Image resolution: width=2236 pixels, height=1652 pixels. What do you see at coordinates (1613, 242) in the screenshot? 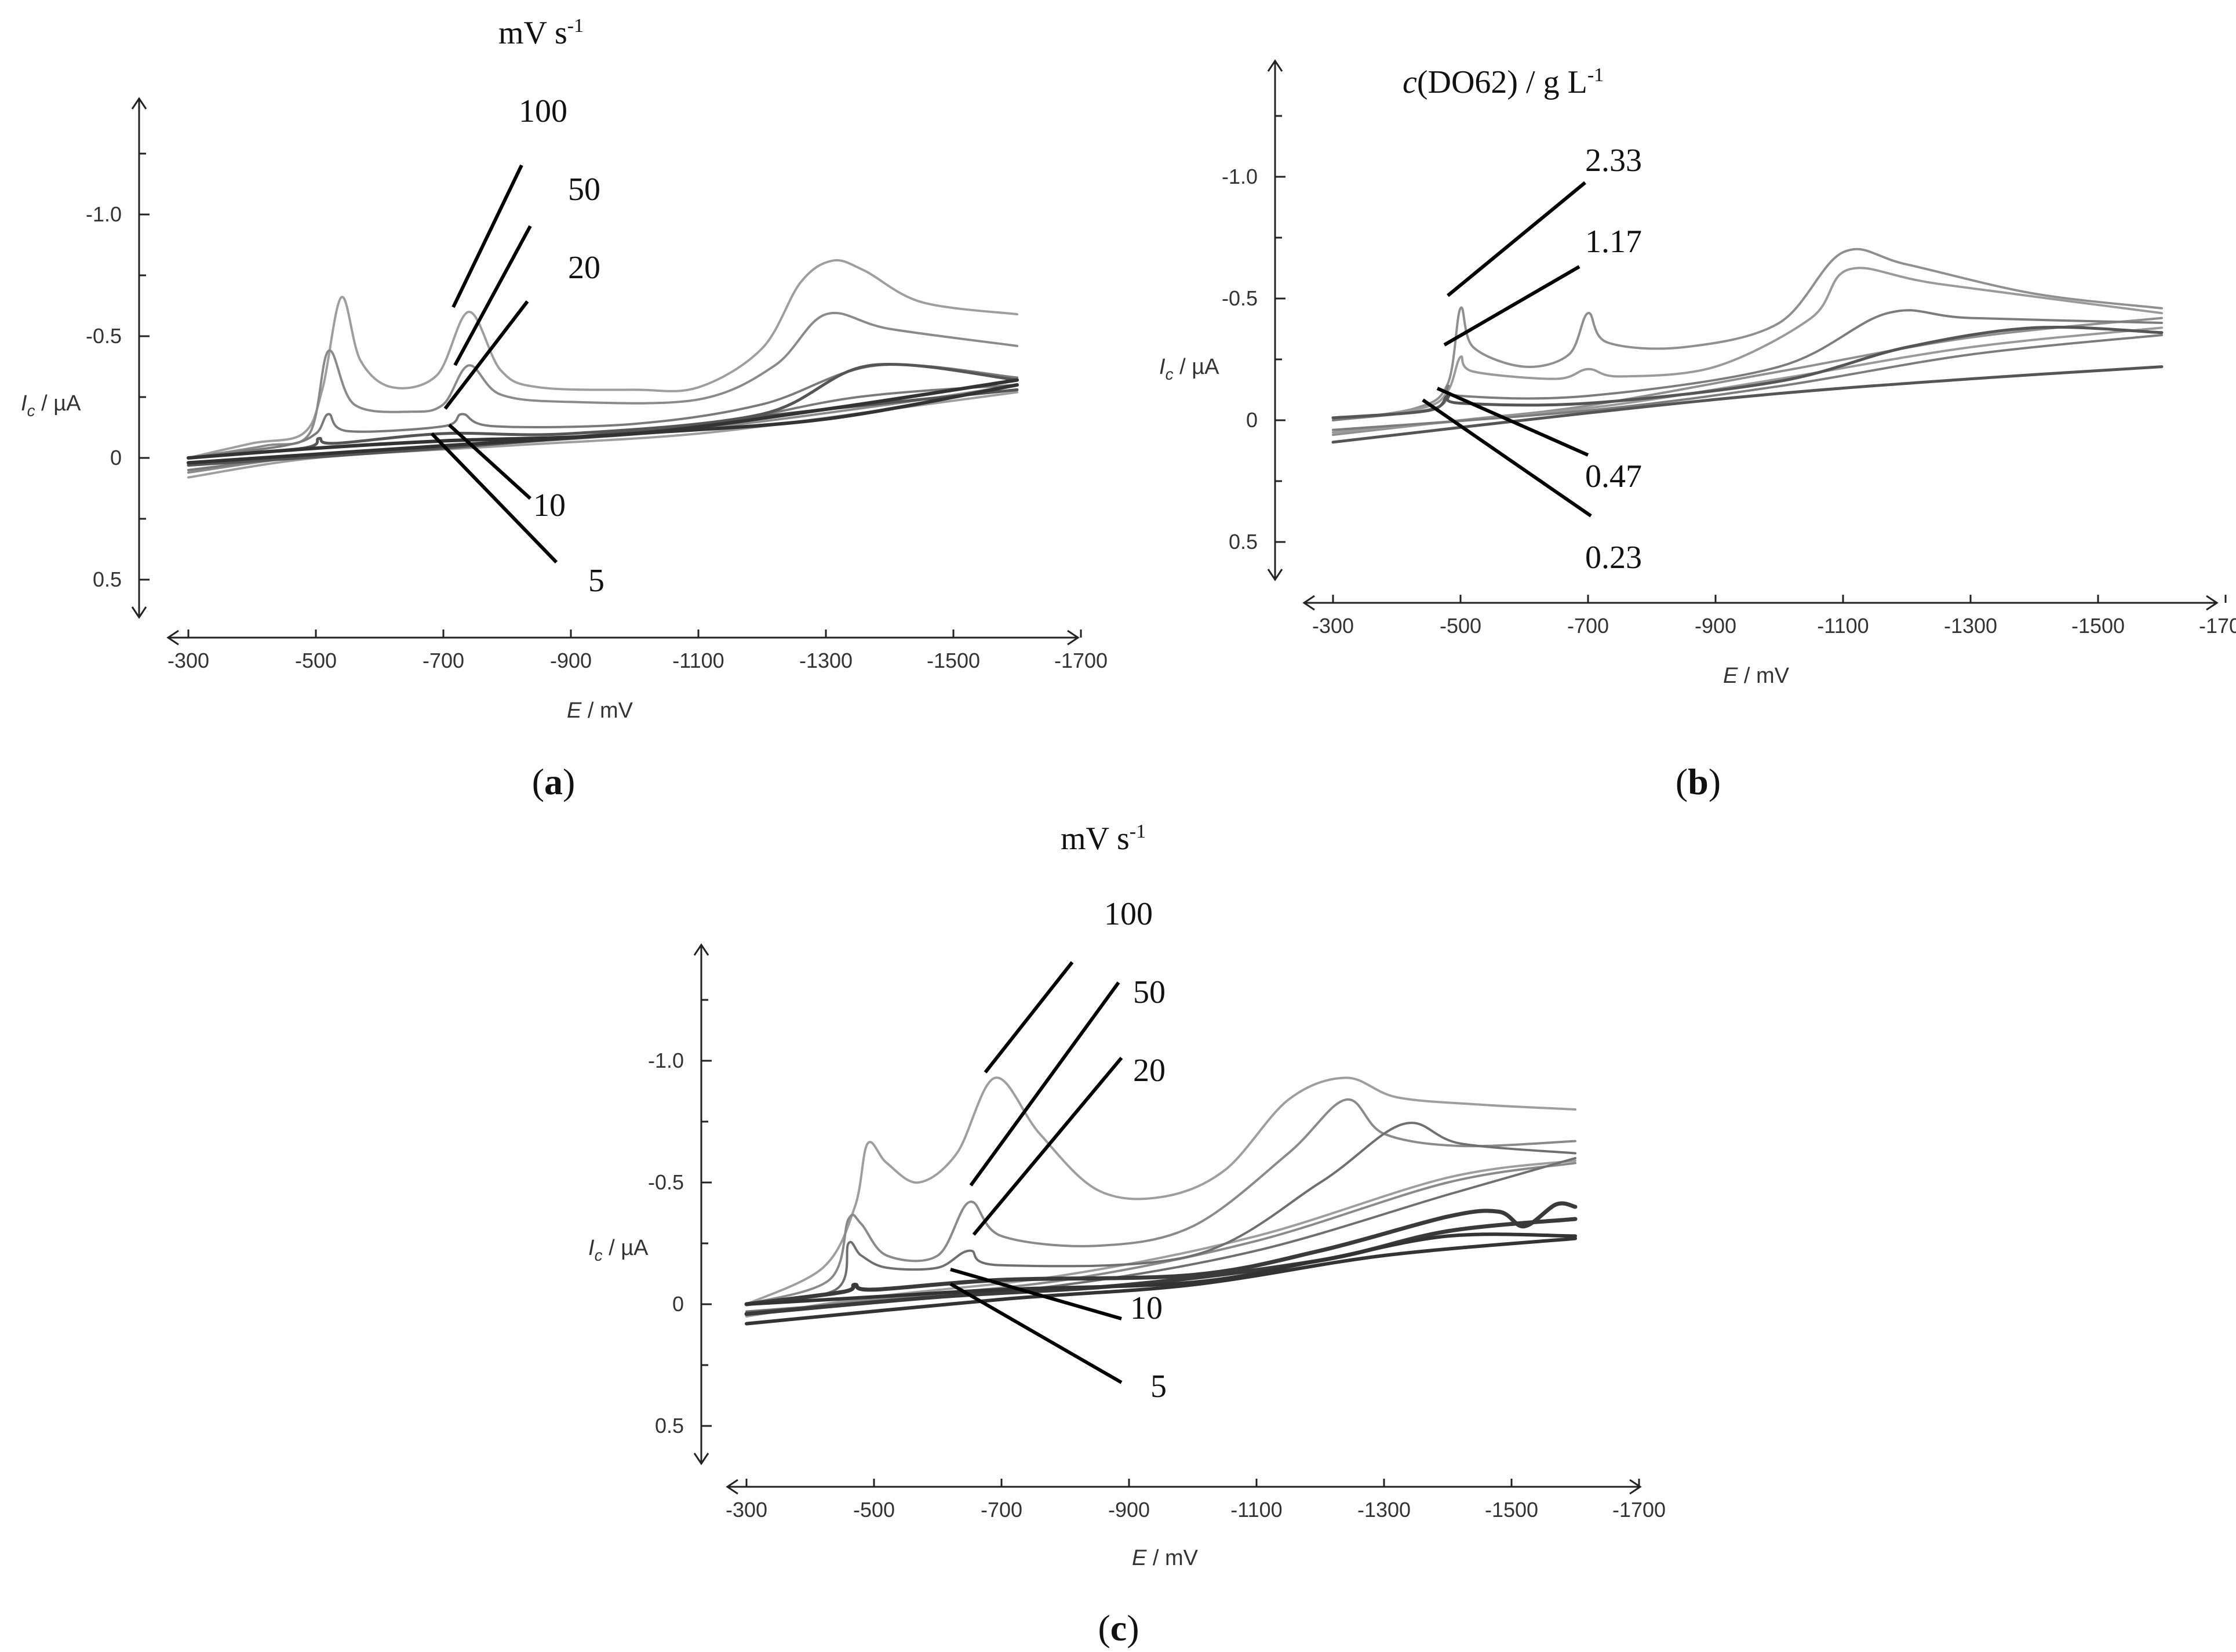
I see `callout-label: 1.17` at bounding box center [1613, 242].